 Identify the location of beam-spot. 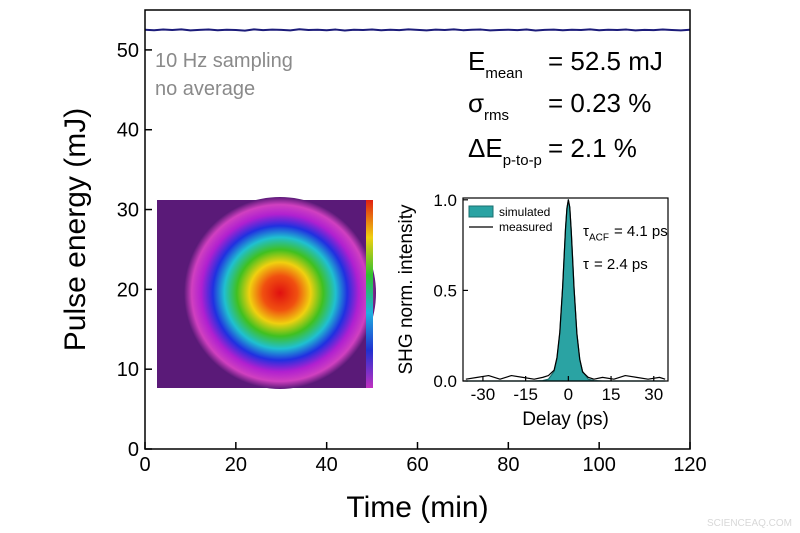
(280, 293).